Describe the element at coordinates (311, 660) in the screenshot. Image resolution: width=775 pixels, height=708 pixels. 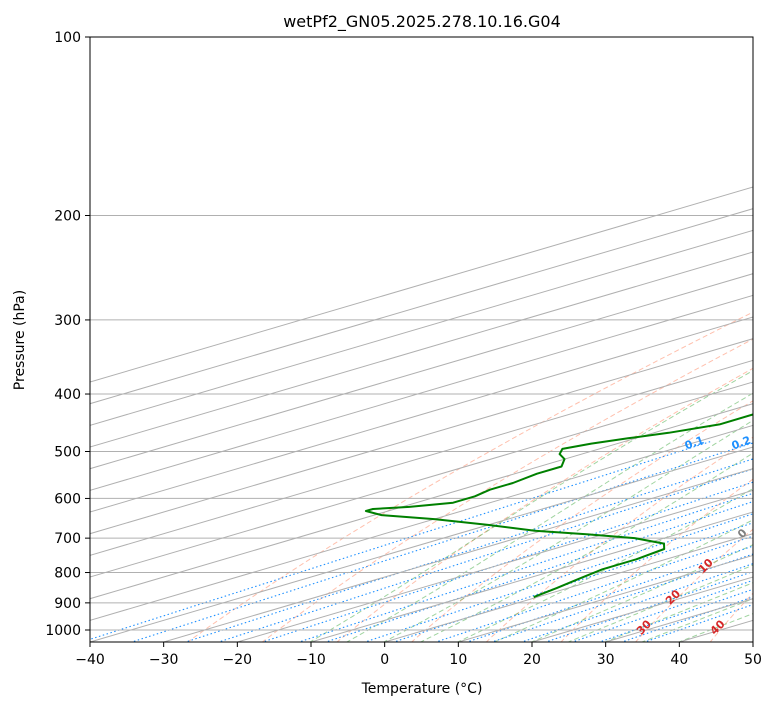
I see `x-tick-label: −10` at that location.